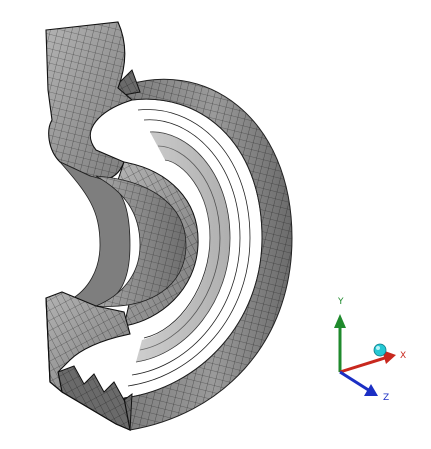 Image resolution: width=431 pixels, height=449 pixels. What do you see at coordinates (386, 398) in the screenshot?
I see `z-axis-label: Z` at bounding box center [386, 398].